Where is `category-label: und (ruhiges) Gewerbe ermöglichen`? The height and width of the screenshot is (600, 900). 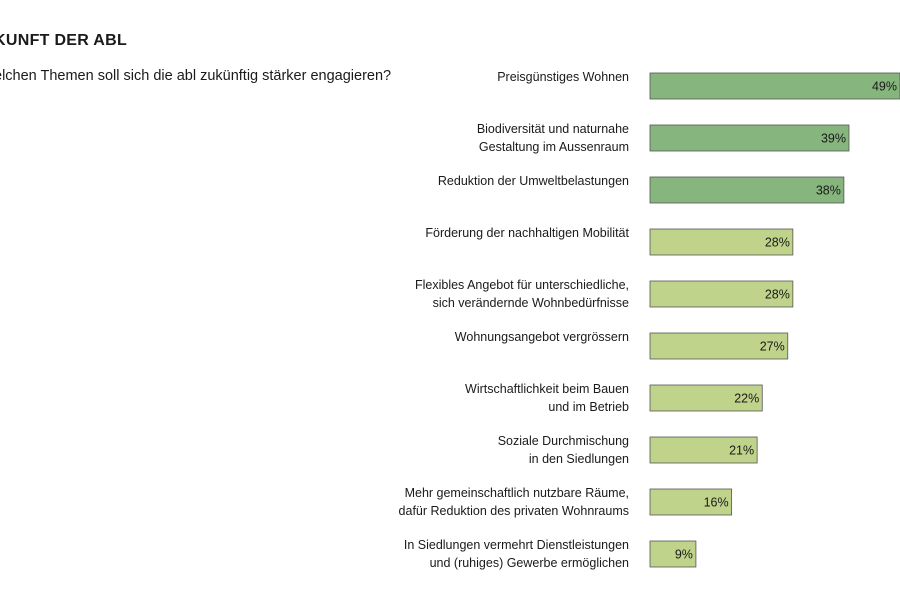
category-label: und (ruhiges) Gewerbe ermöglichen is located at coordinates (529, 563).